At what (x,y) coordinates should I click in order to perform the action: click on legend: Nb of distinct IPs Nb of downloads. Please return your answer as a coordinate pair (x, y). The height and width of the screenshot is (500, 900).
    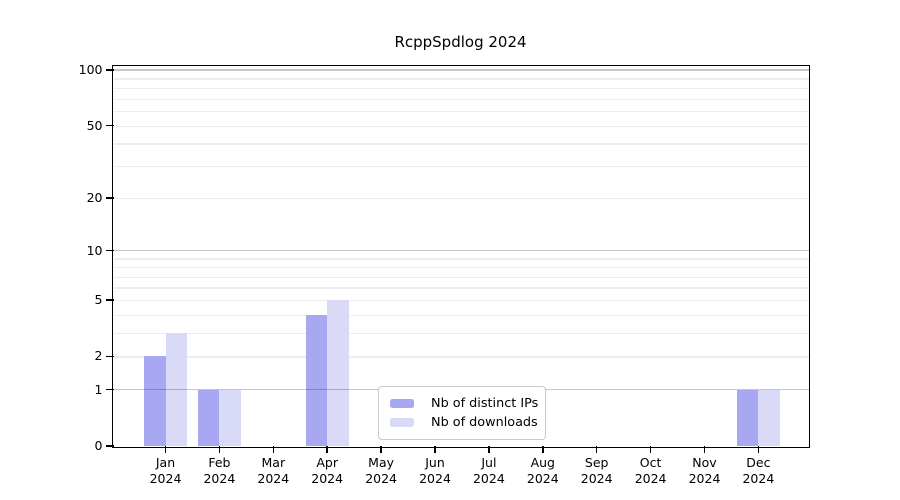
    Looking at the image, I should click on (462, 413).